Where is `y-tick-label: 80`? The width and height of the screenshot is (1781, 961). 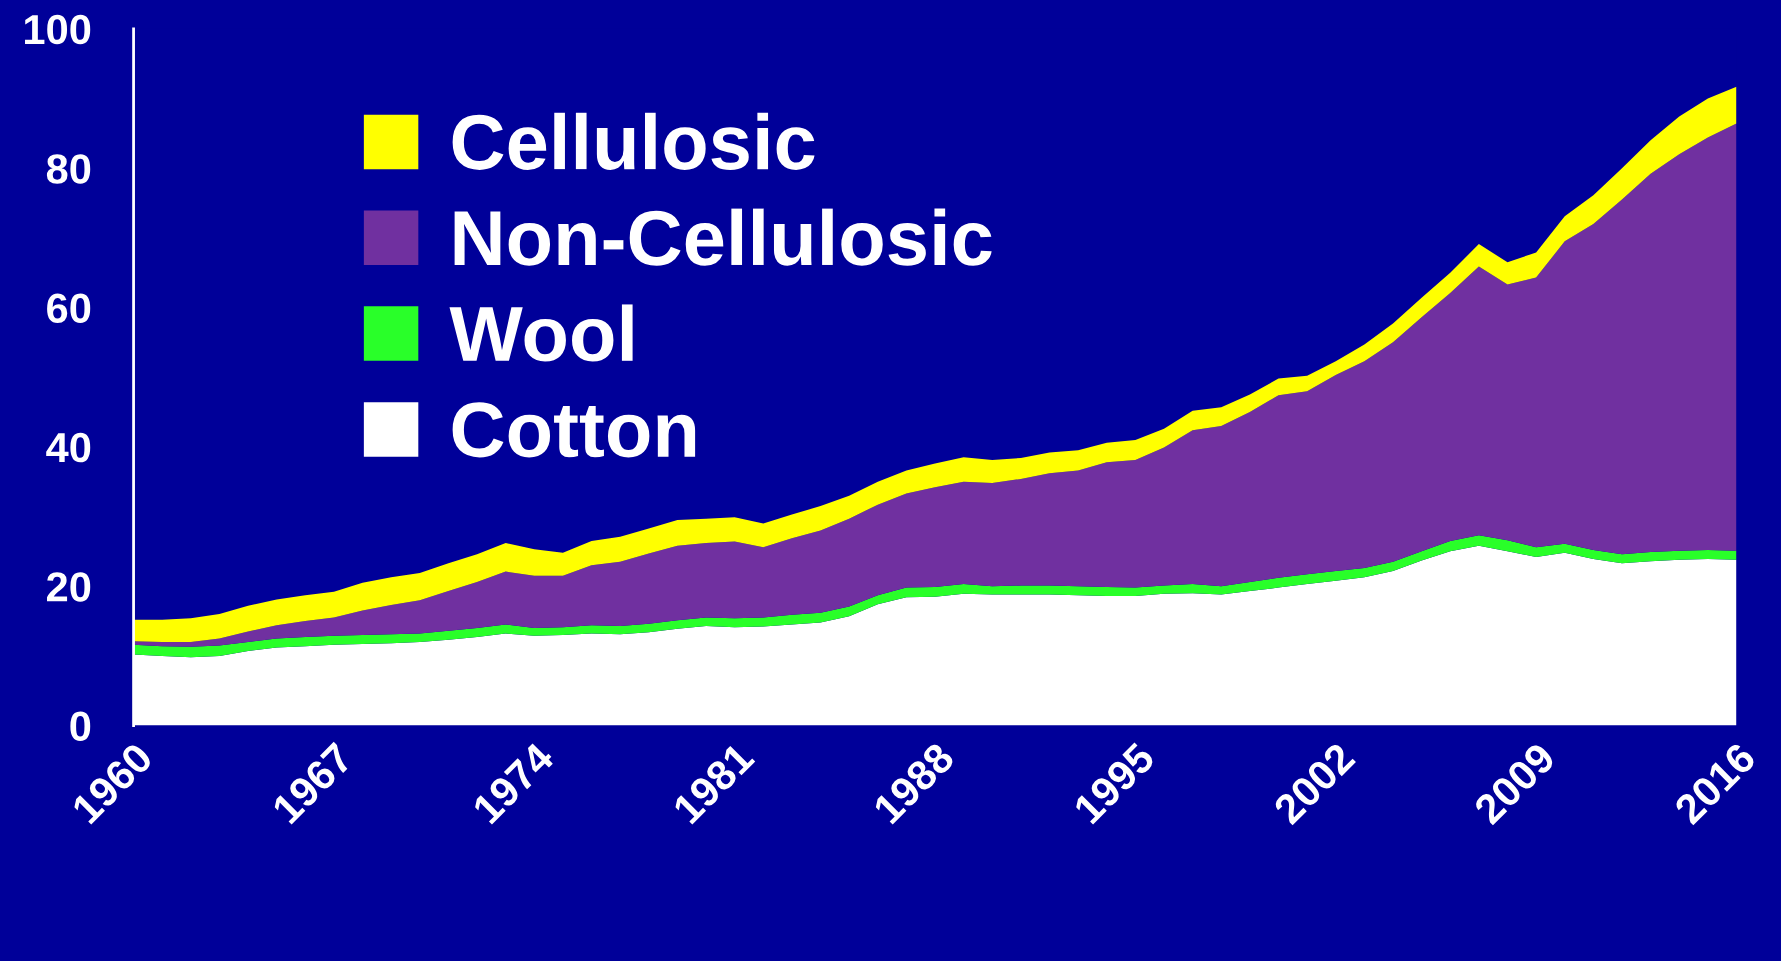
y-tick-label: 80 is located at coordinates (68, 169).